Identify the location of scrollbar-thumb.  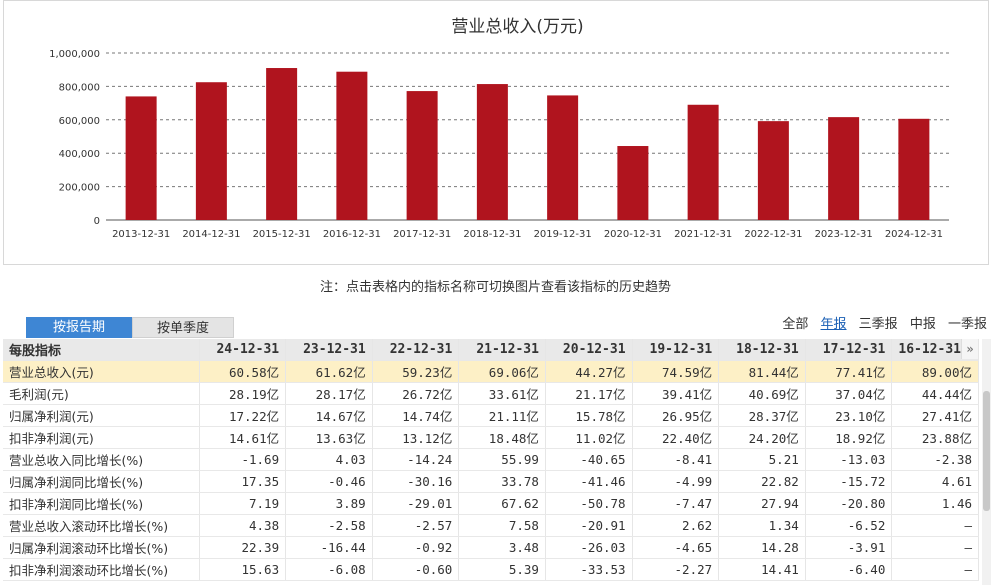
(986, 451).